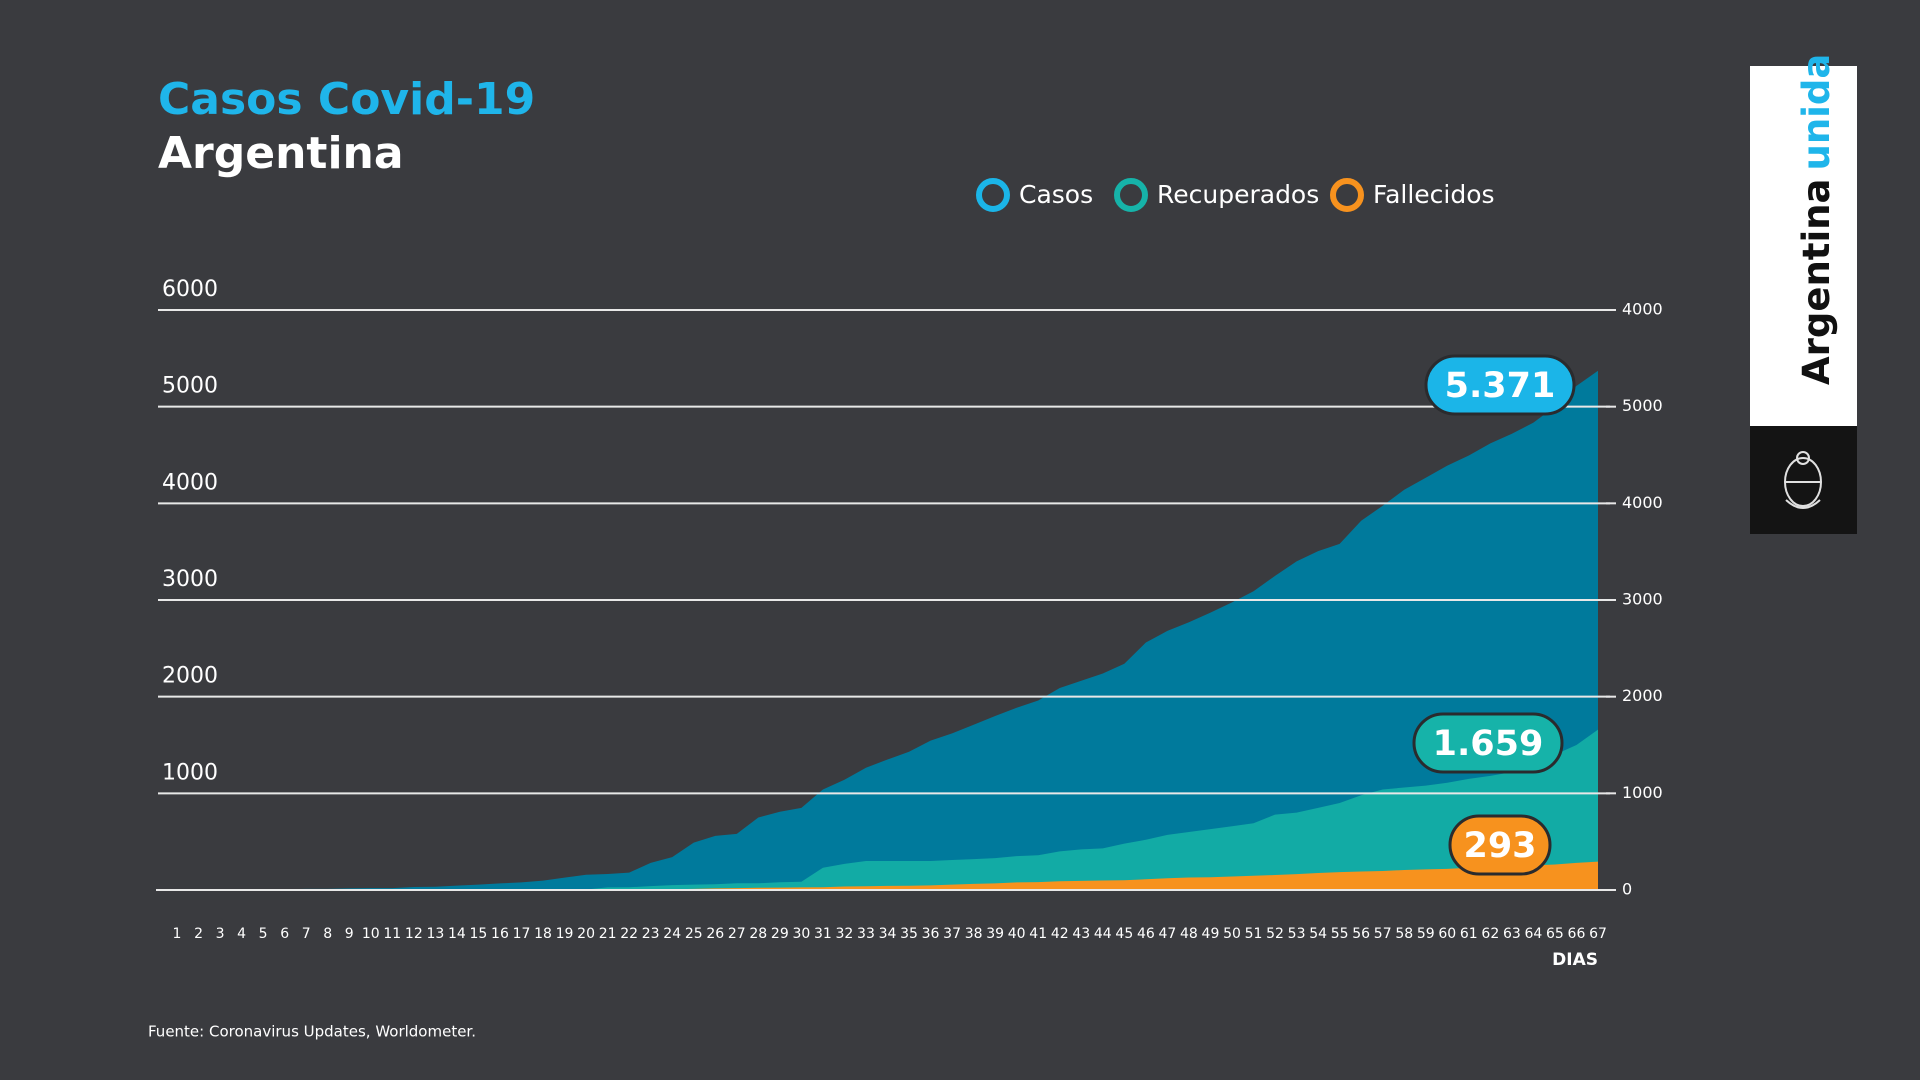 The height and width of the screenshot is (1080, 1920). I want to click on area, so click(887, 875).